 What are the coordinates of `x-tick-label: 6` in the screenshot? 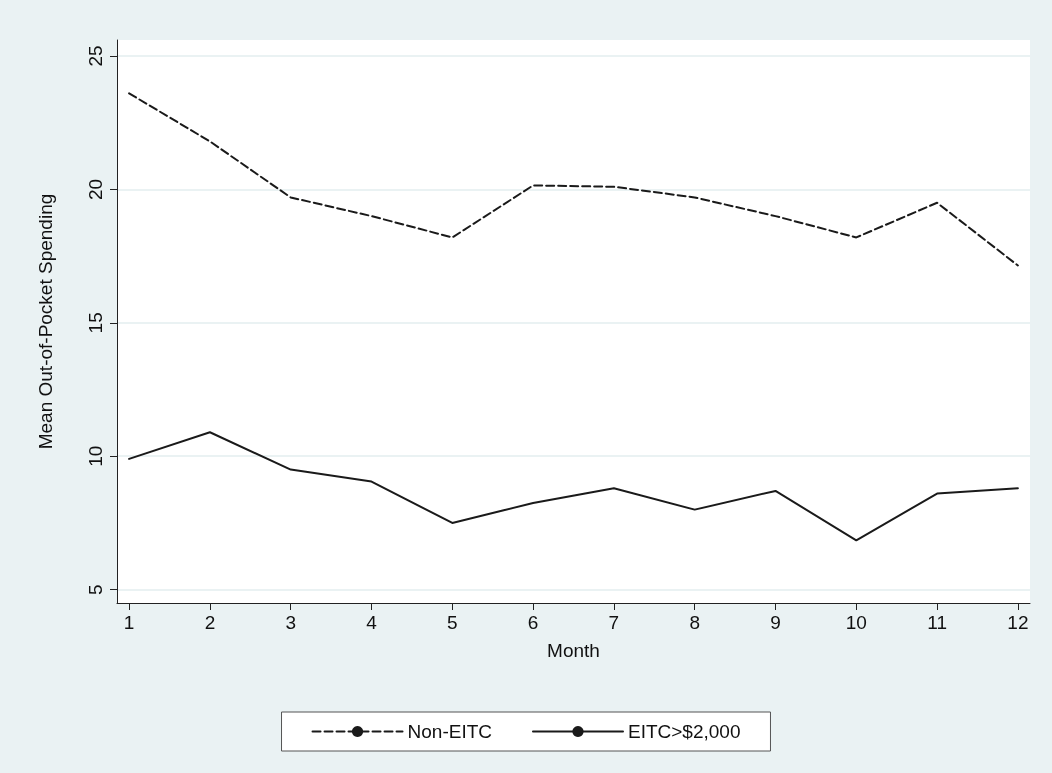 It's located at (533, 622).